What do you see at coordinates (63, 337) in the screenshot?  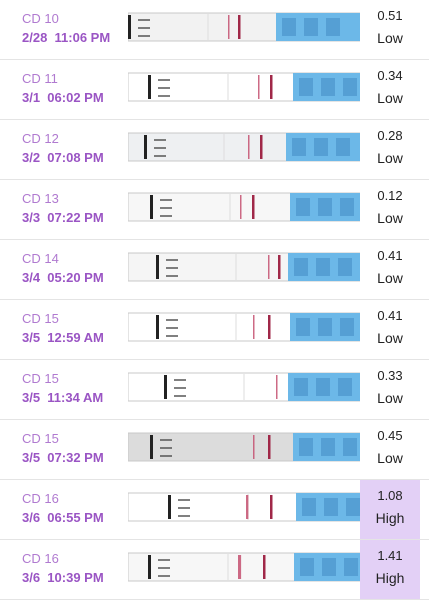 I see `test-time: 3/5 12:59 AM` at bounding box center [63, 337].